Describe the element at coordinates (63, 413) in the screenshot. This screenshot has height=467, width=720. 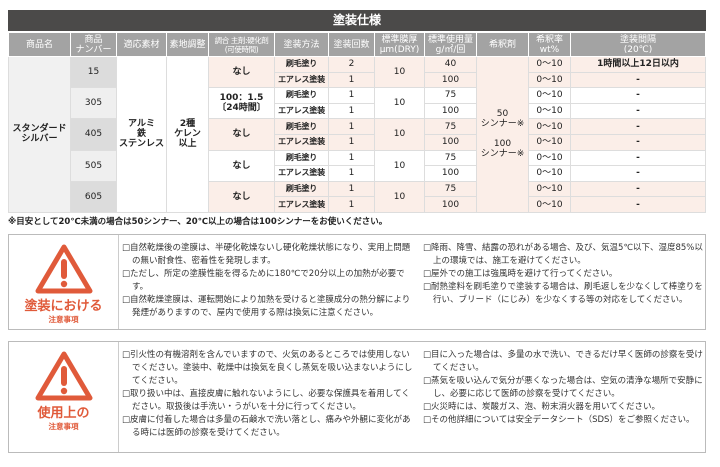
I see `caution-title: 使用上の` at that location.